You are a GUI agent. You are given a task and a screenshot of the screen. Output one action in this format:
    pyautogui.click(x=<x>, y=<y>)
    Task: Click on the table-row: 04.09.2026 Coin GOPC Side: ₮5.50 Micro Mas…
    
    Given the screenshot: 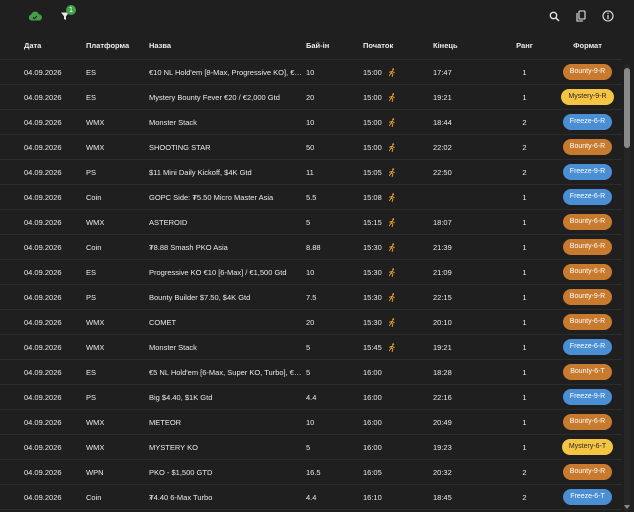 What is the action you would take?
    pyautogui.click(x=311, y=197)
    